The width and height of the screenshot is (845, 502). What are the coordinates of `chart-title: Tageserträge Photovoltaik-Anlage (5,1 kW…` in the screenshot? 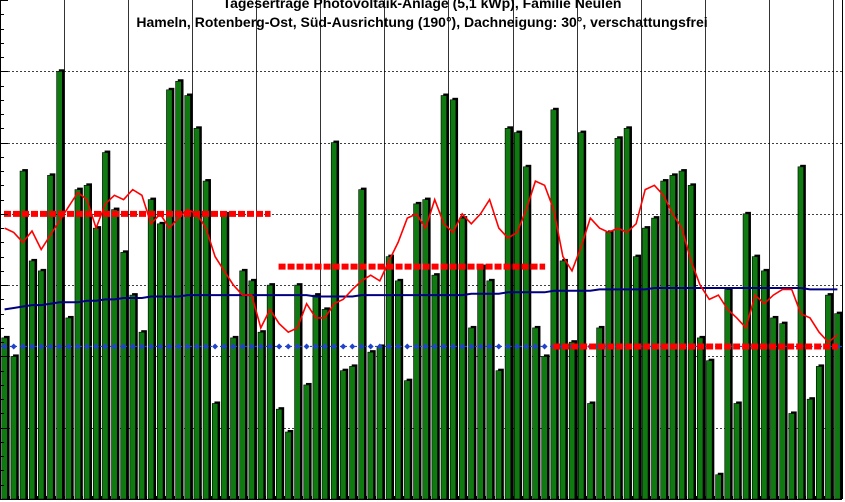 It's located at (422, 5).